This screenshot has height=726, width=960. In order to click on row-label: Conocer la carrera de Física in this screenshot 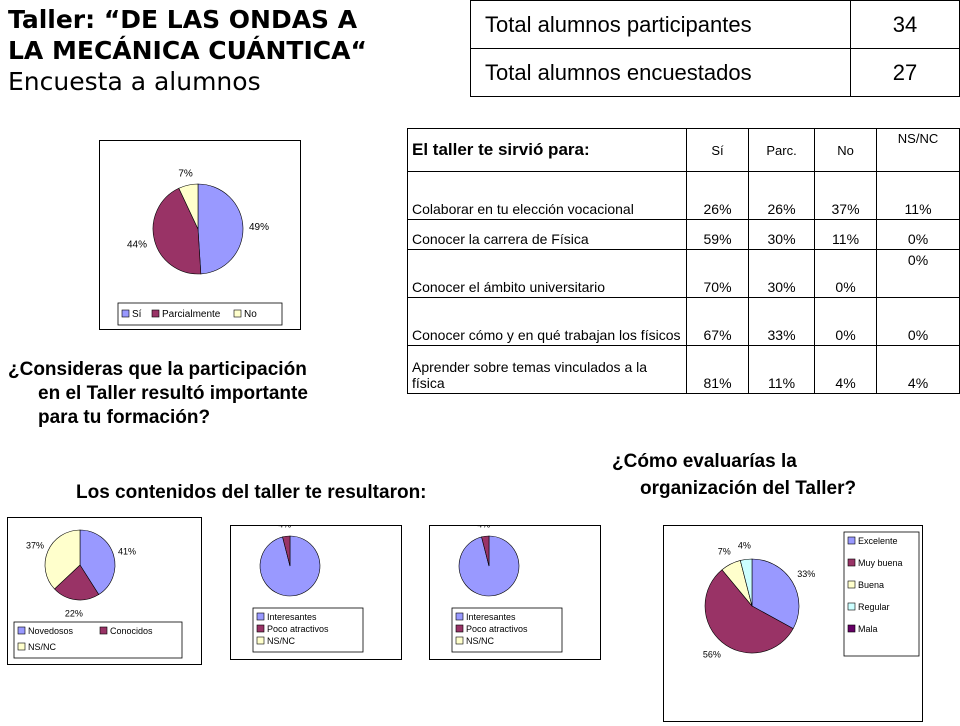, I will do `click(547, 234)`.